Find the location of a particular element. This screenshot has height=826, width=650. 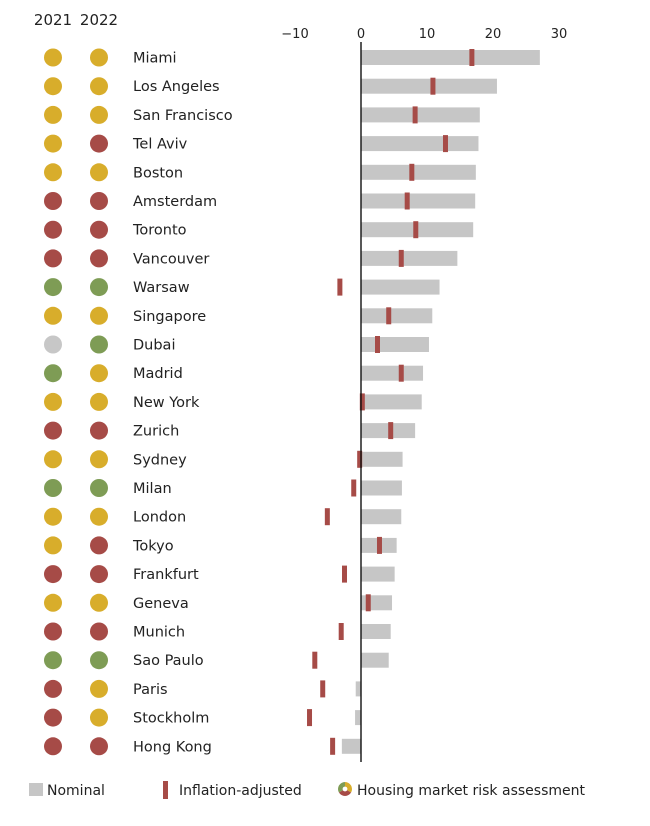

city-label: San Francisco is located at coordinates (183, 116).